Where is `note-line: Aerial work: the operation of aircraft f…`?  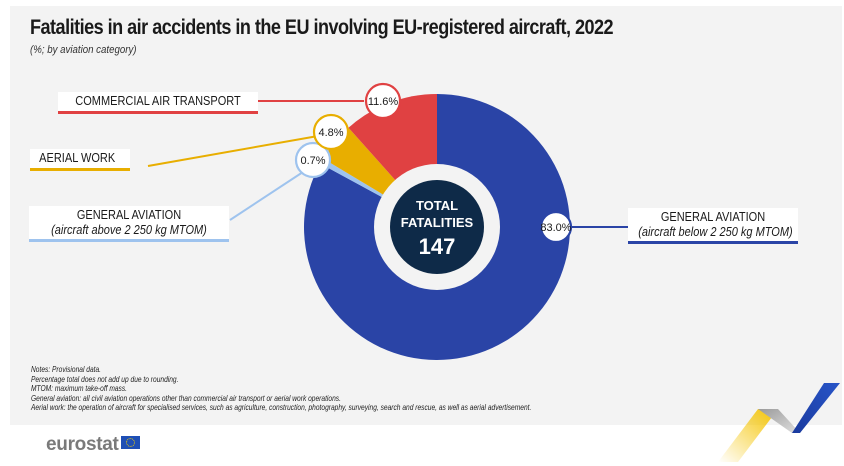
note-line: Aerial work: the operation of aircraft f… is located at coordinates (281, 407).